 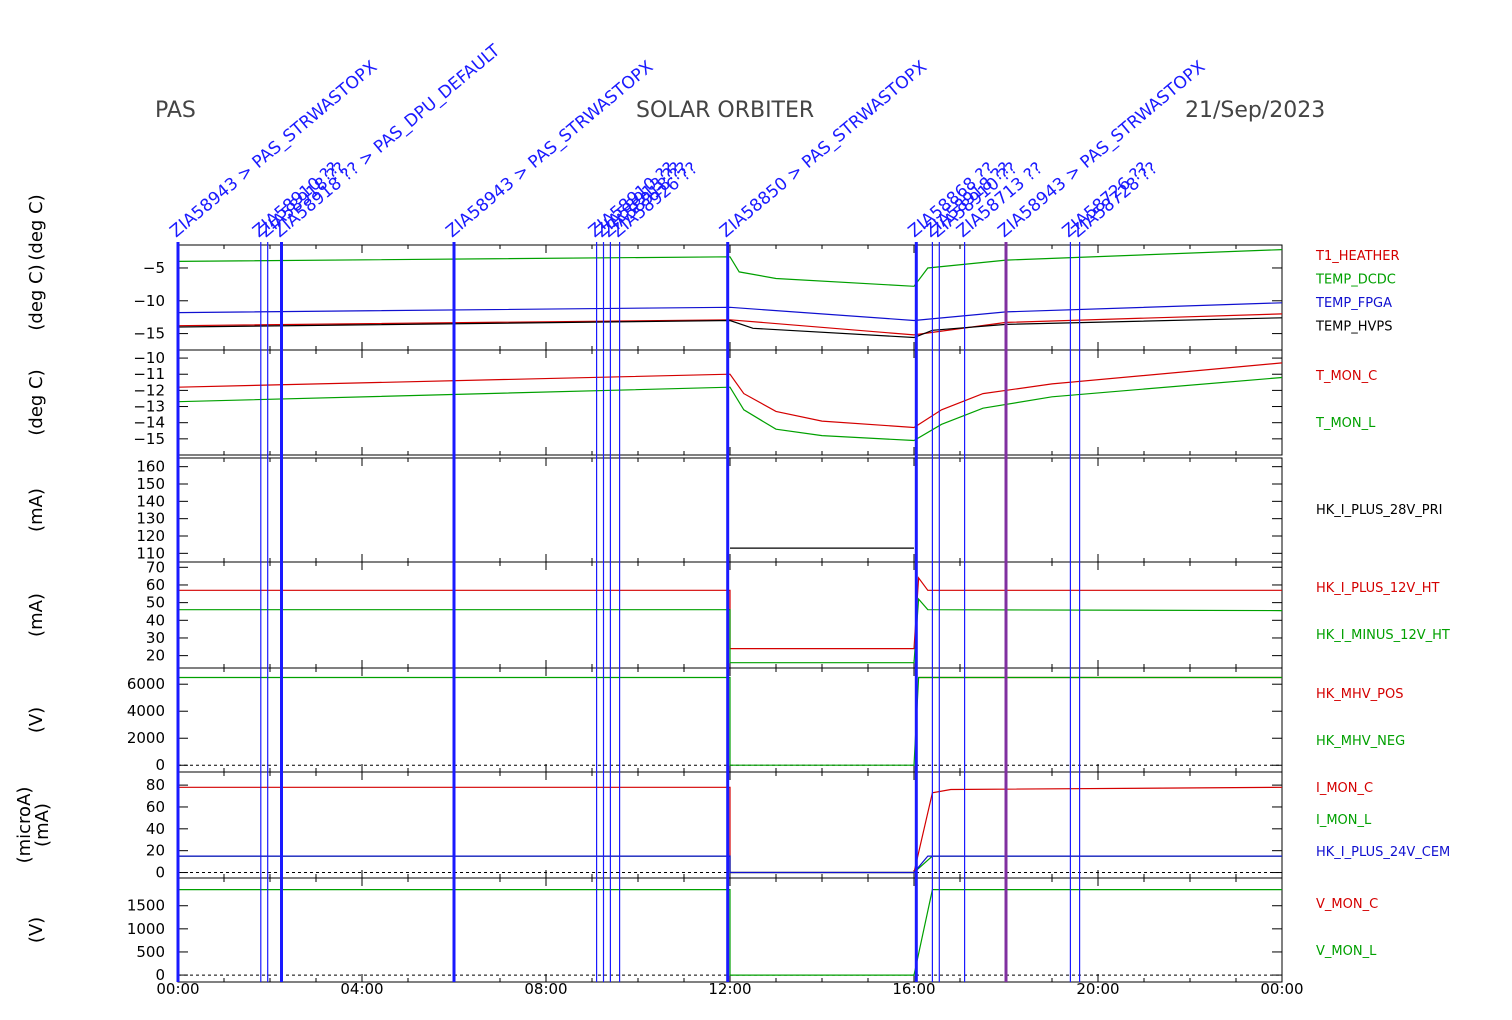 I want to click on x-axis: 00:00 04:00 08:00 12:00 16:00 20:00 00:00, so click(x=729, y=989).